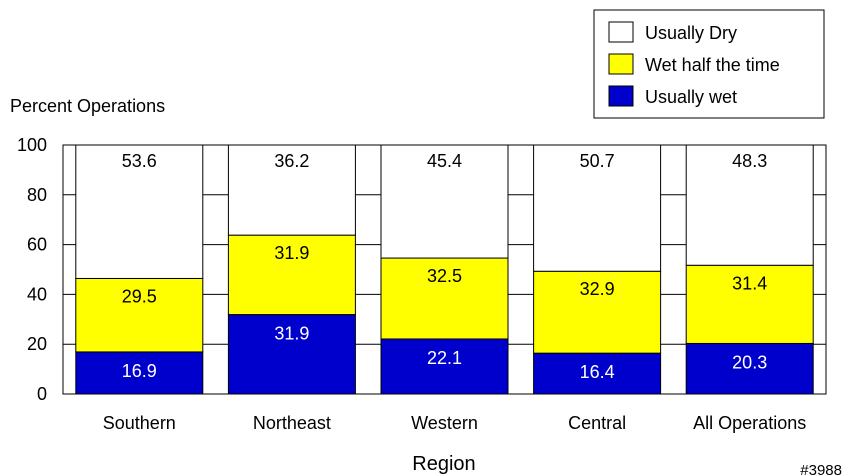 This screenshot has height=475, width=842. I want to click on legend: Usually Dry Wet half the time Usually wet, so click(709, 64).